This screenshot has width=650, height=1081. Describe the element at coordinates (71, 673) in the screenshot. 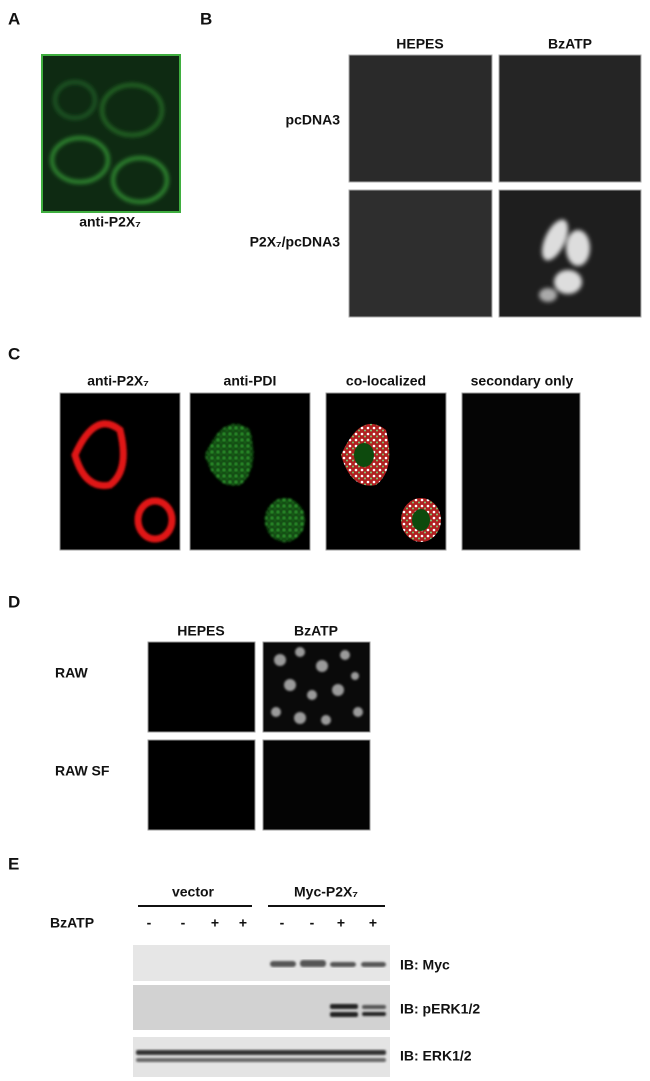

I see `row-label: RAW` at that location.